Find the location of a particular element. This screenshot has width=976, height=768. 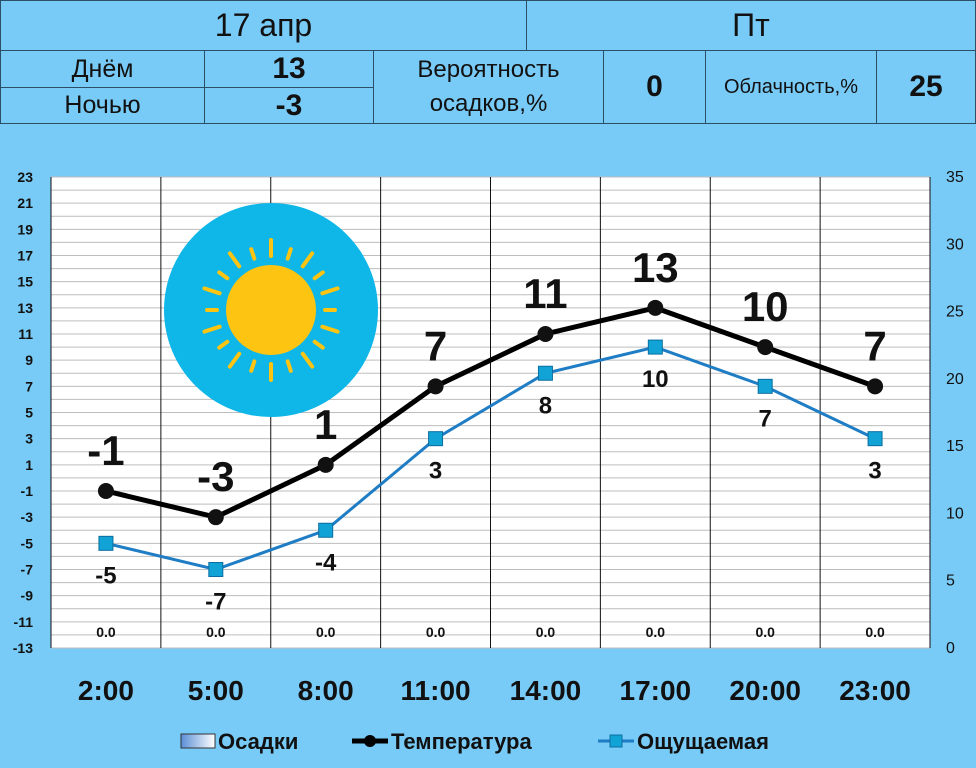

temperature-label: -1 is located at coordinates (105, 450).